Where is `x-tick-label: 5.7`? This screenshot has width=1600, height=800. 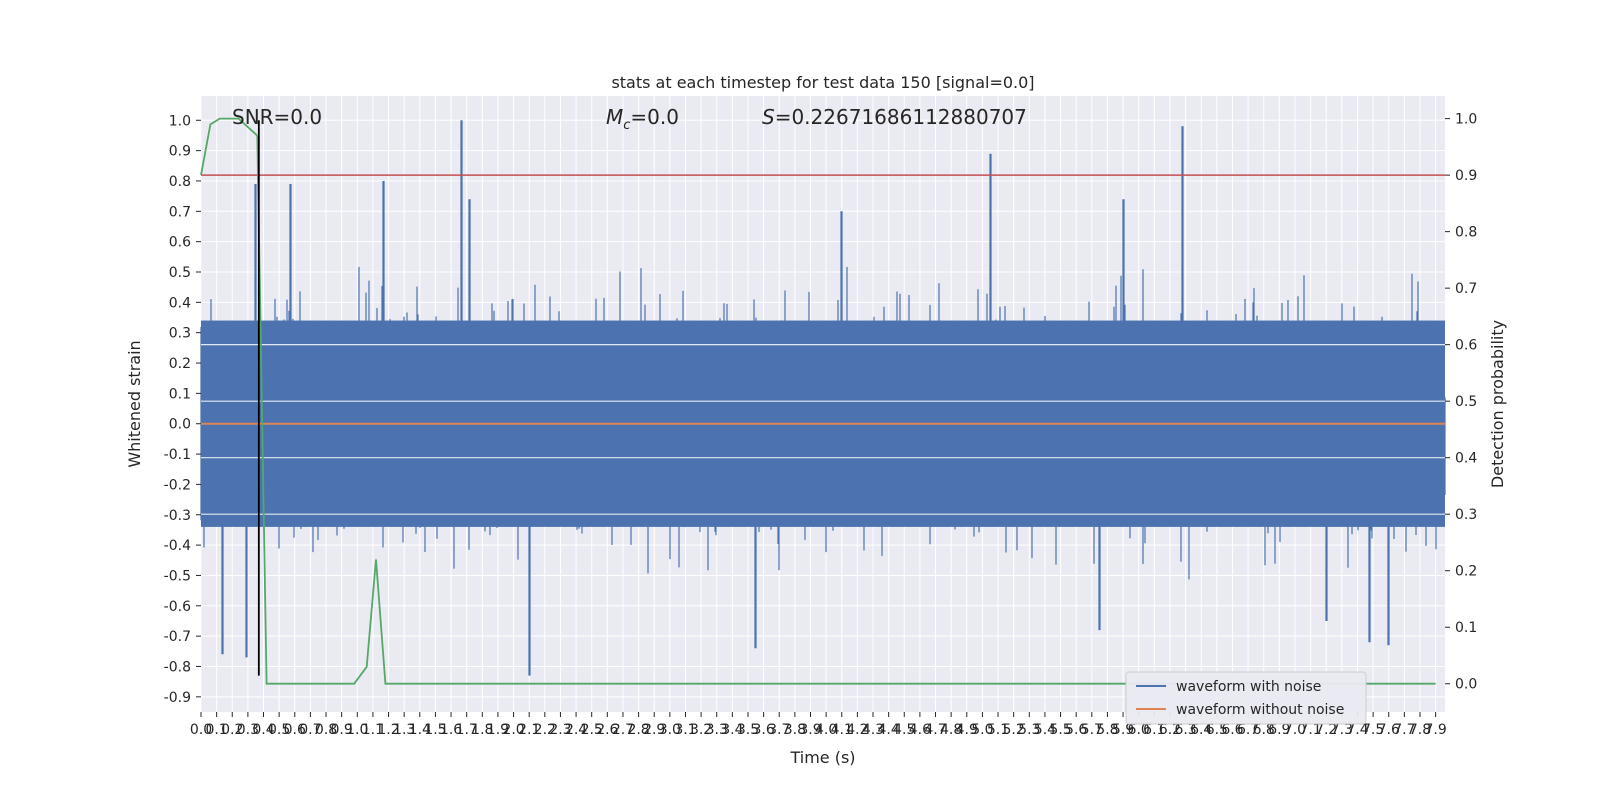
x-tick-label: 5.7 is located at coordinates (1092, 730).